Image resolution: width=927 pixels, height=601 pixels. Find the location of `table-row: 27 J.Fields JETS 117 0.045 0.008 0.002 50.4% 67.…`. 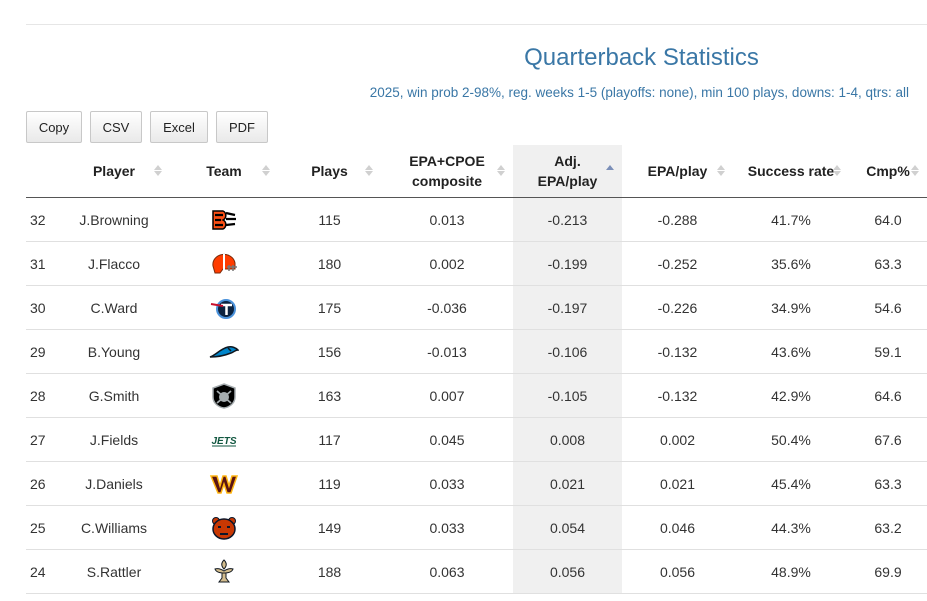

table-row: 27 J.Fields JETS 117 0.045 0.008 0.002 50.4% 67.… is located at coordinates (476, 439).